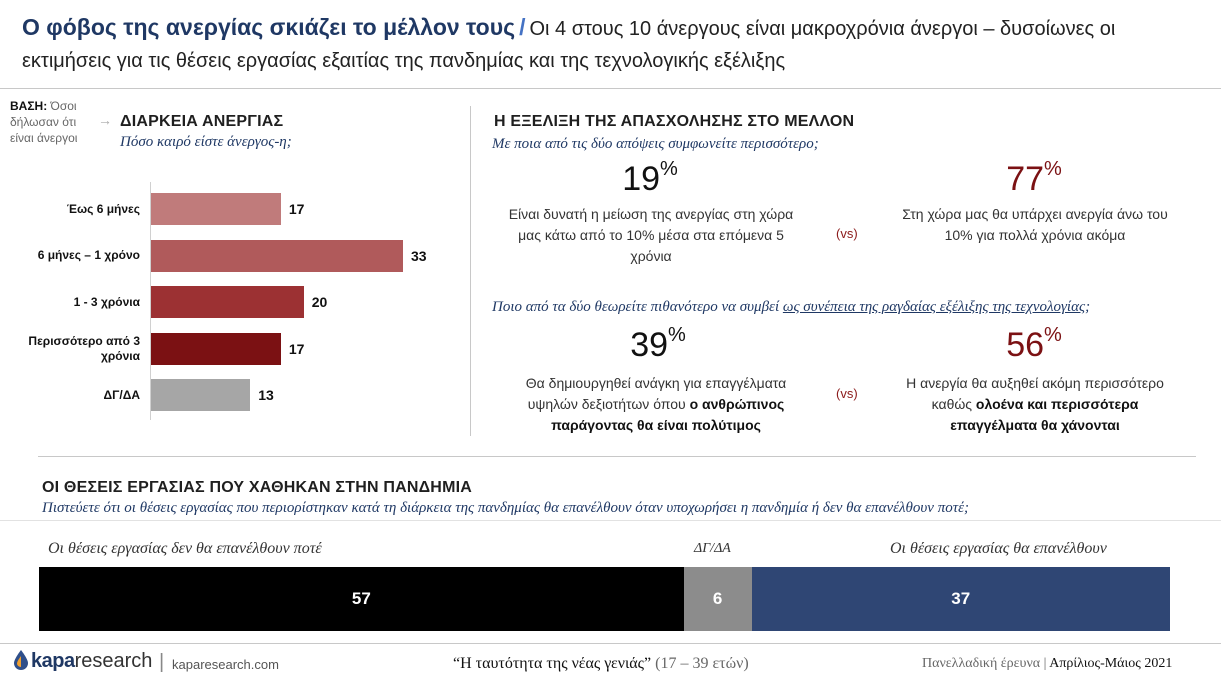  What do you see at coordinates (92, 661) in the screenshot?
I see `kapa-logo: kaparesearch` at bounding box center [92, 661].